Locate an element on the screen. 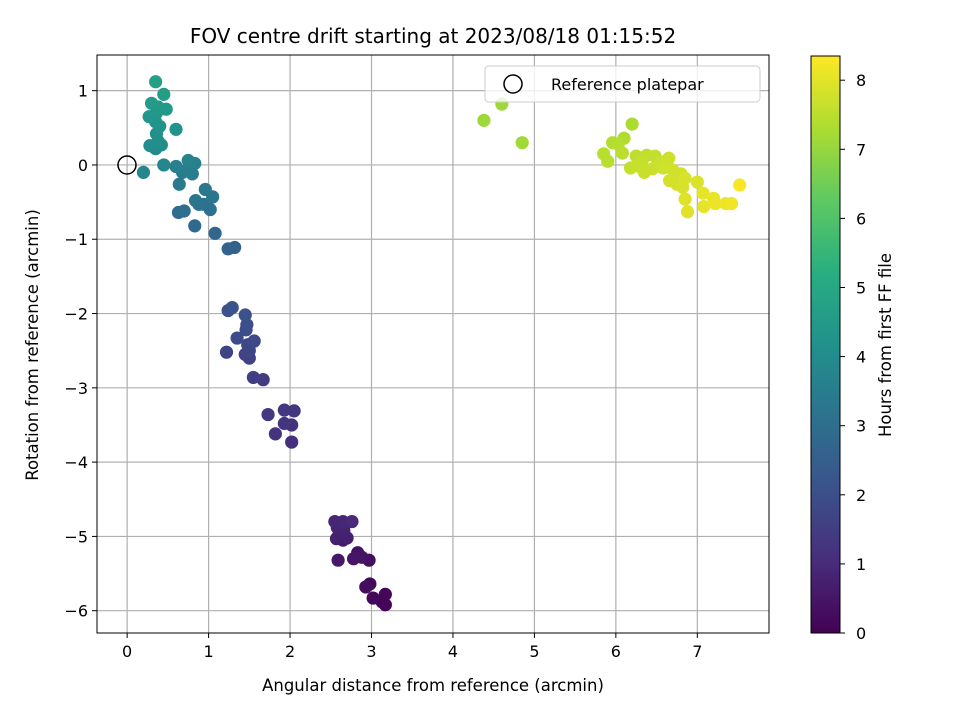 This screenshot has width=960, height=720. colorbar-tick-label: 1 is located at coordinates (861, 564).